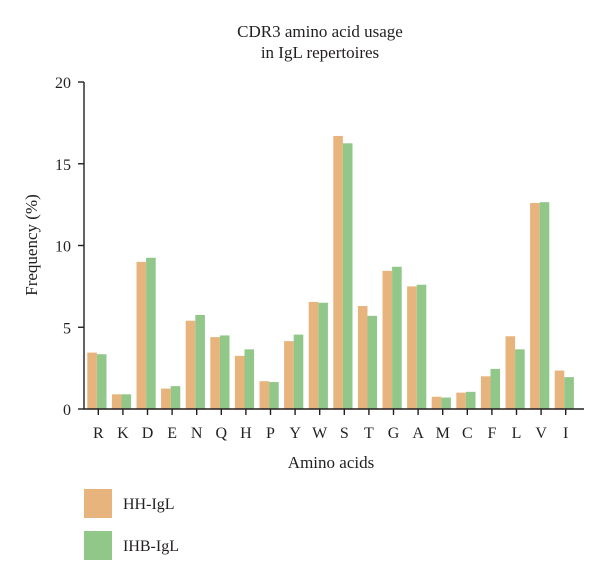 The height and width of the screenshot is (577, 600). What do you see at coordinates (149, 504) in the screenshot?
I see `legend-label-1: HH-IgL` at bounding box center [149, 504].